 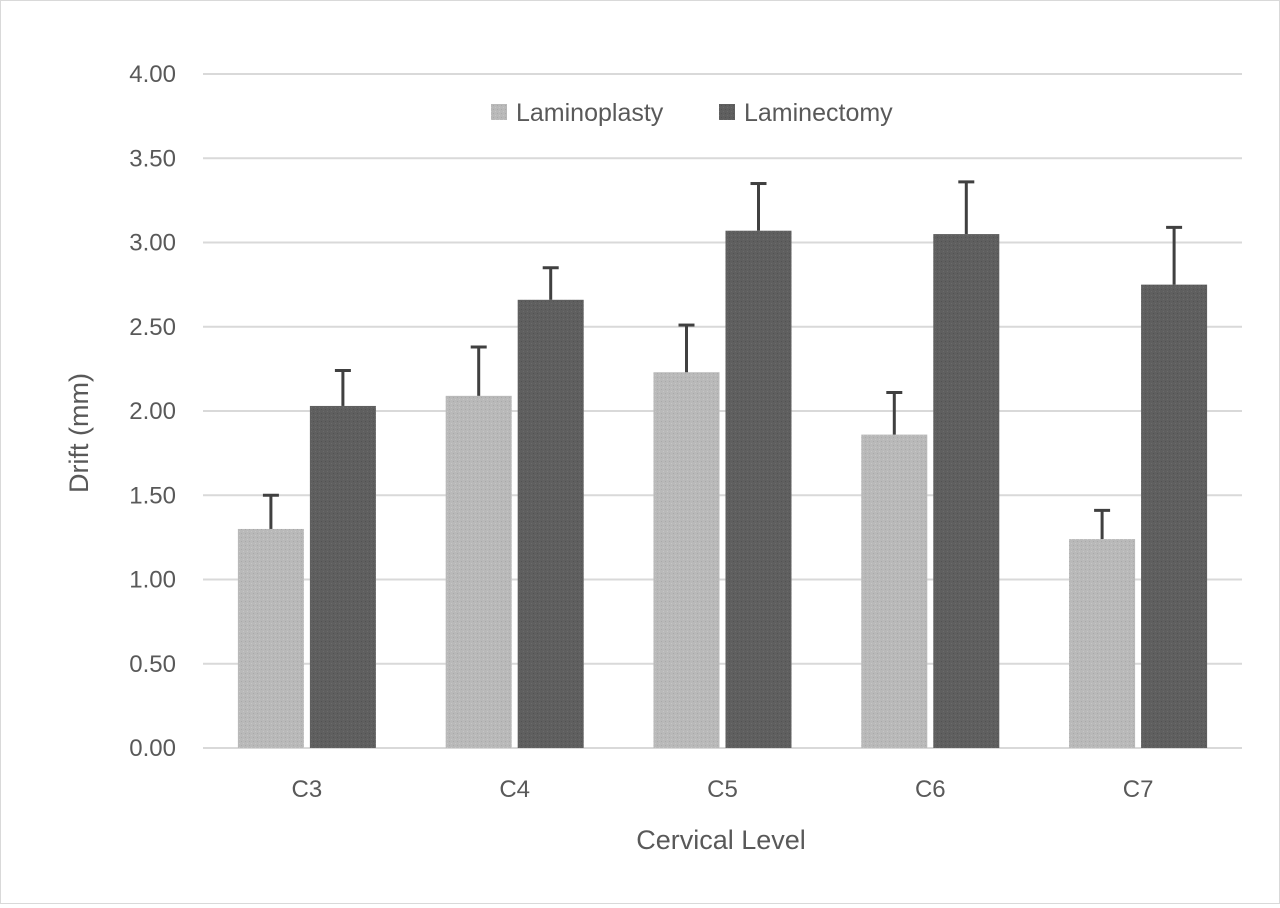 I want to click on y-axis-tick-labels: 0.00 0.50 1.00 1.50 2.00 2.50 3.00 3.50 4.00, so click(x=152, y=411).